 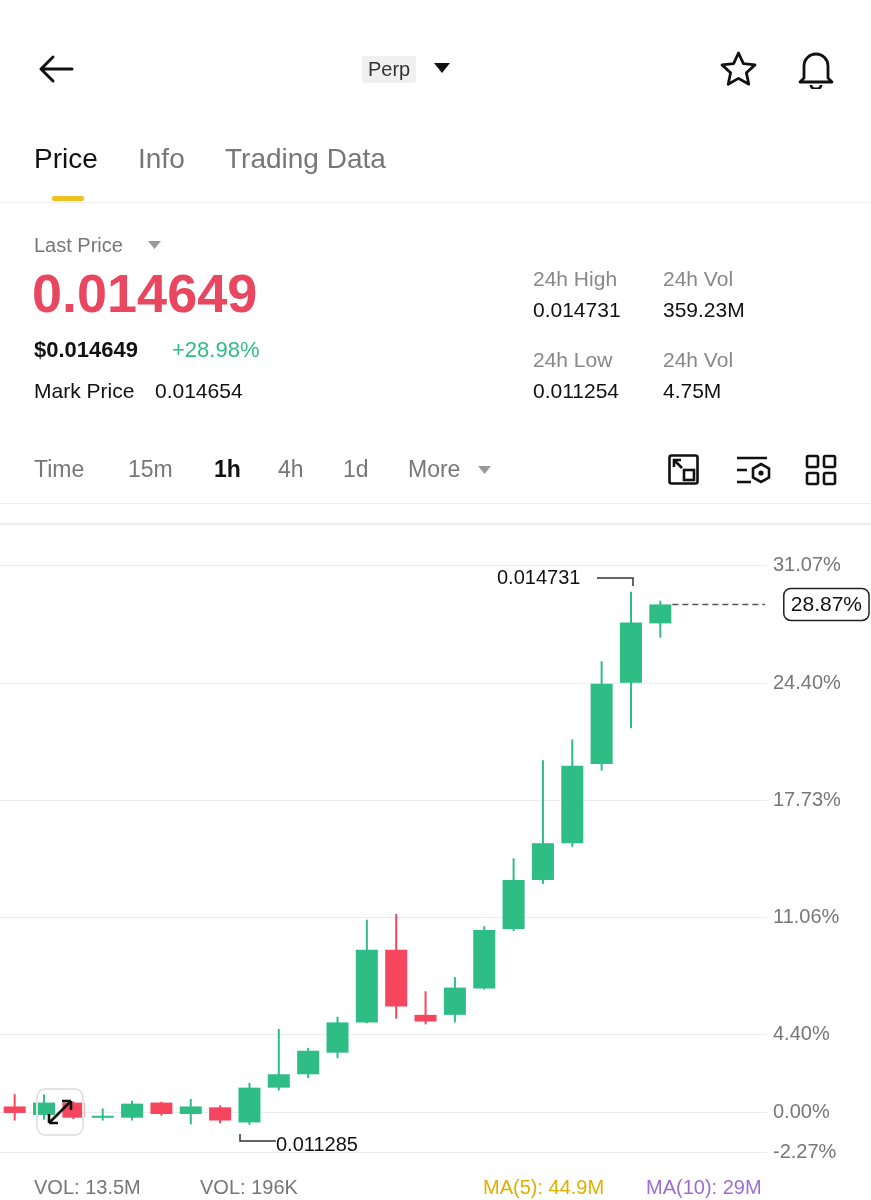 I want to click on text: Perp, so click(x=389, y=69).